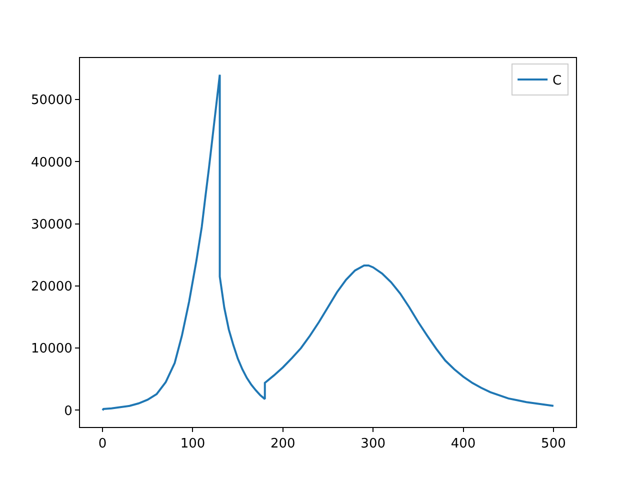 The height and width of the screenshot is (480, 640). What do you see at coordinates (51, 100) in the screenshot?
I see `y-tick-label: 50000` at bounding box center [51, 100].